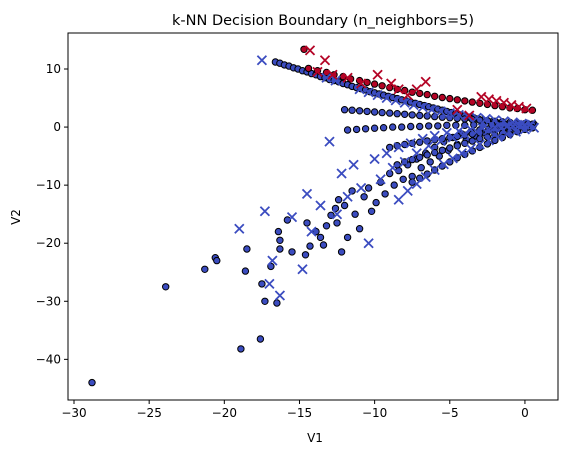  I want to click on x-tick-label: −15, so click(299, 413).